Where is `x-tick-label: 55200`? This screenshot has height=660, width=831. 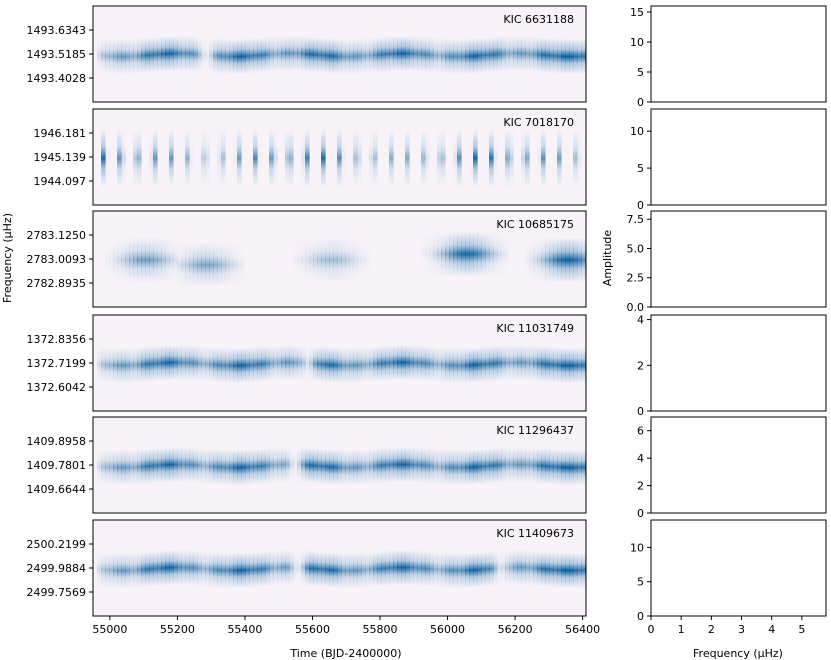
x-tick-label: 55200 is located at coordinates (177, 629).